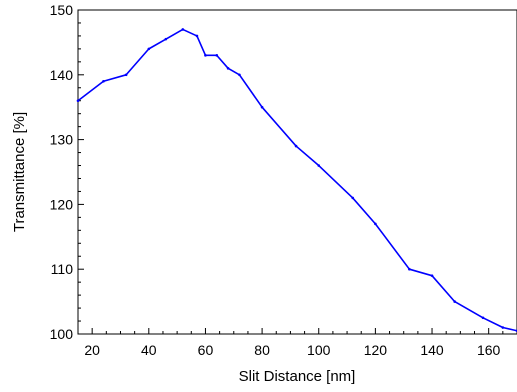 Image resolution: width=517 pixels, height=392 pixels. What do you see at coordinates (149, 350) in the screenshot?
I see `x-tick-label: 40` at bounding box center [149, 350].